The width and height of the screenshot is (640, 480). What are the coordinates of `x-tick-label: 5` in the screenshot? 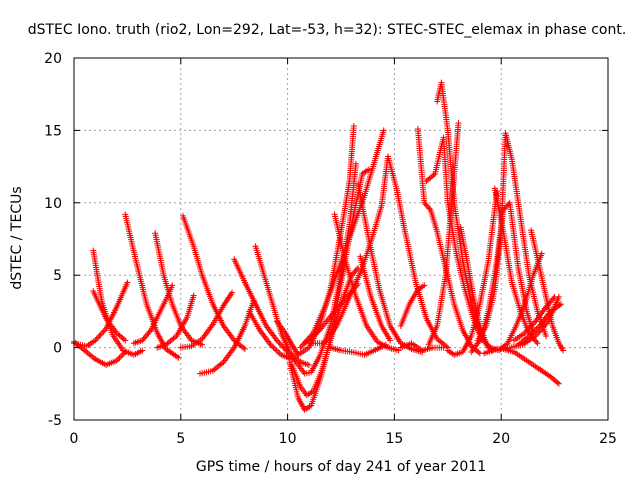 It's located at (180, 439).